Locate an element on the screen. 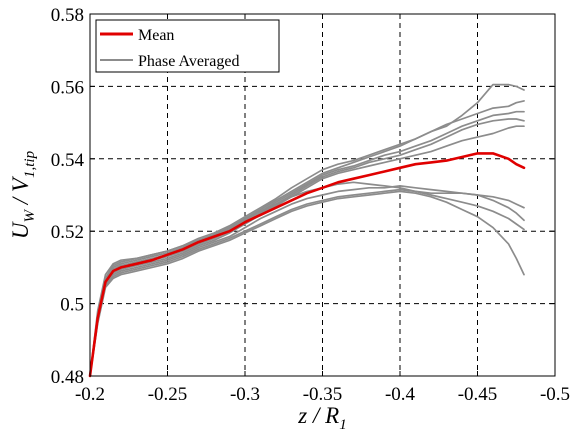 The height and width of the screenshot is (440, 574). legend-box is located at coordinates (187, 46).